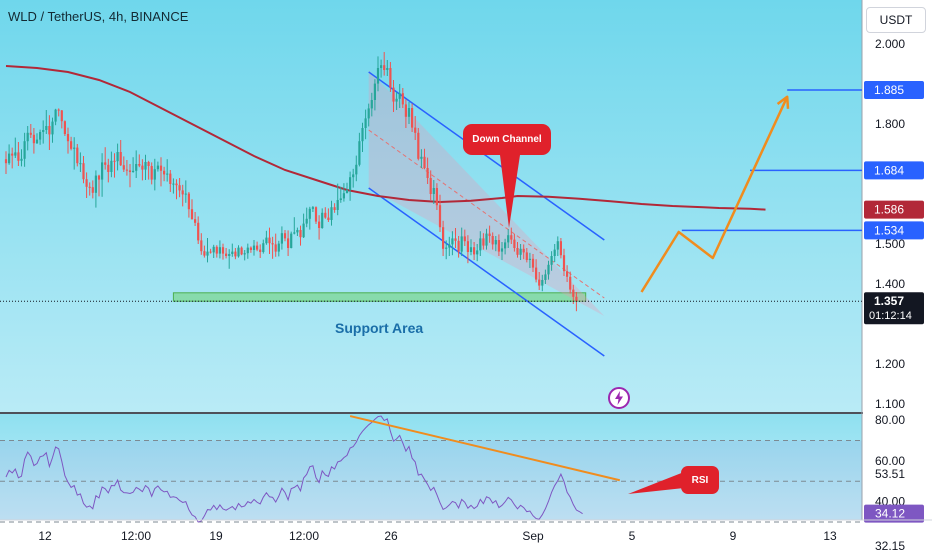  I want to click on last-price-label: 1.357, so click(889, 301).